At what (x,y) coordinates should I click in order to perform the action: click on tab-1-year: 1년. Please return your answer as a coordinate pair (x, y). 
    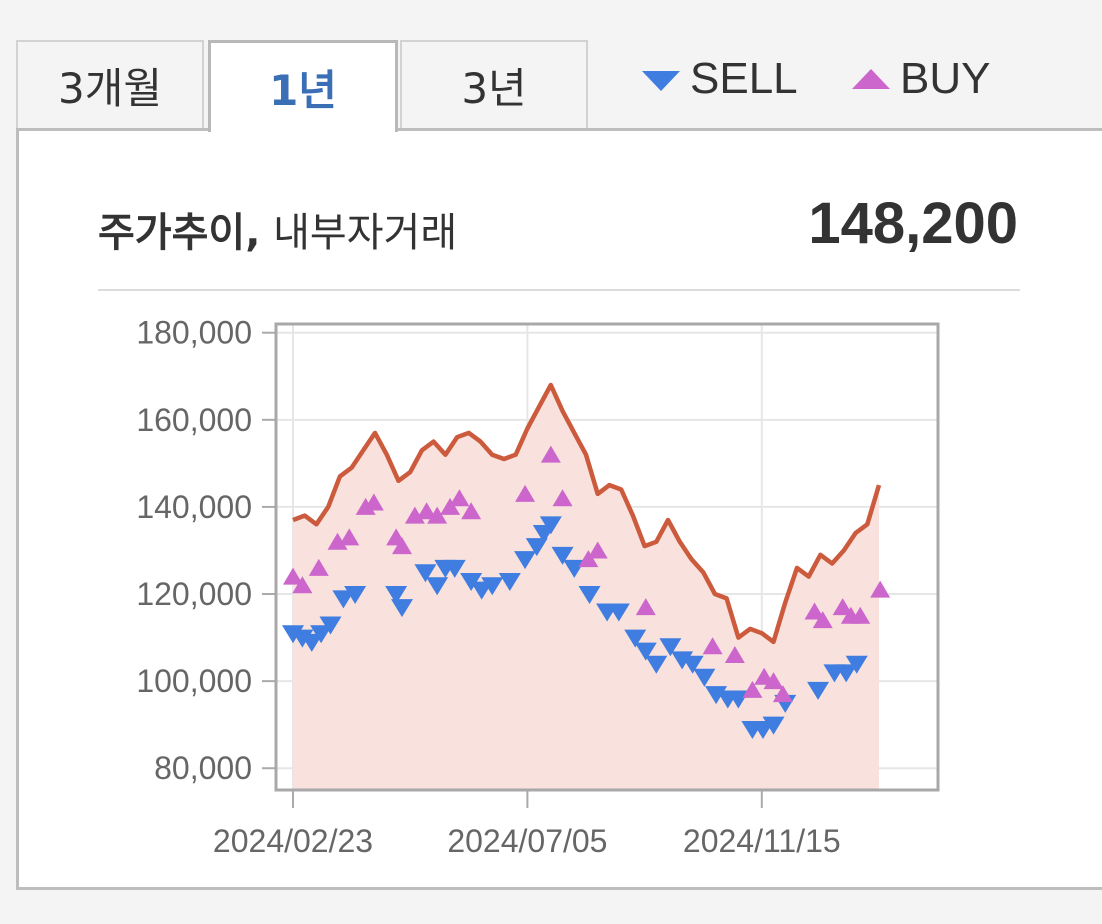
    Looking at the image, I should click on (303, 86).